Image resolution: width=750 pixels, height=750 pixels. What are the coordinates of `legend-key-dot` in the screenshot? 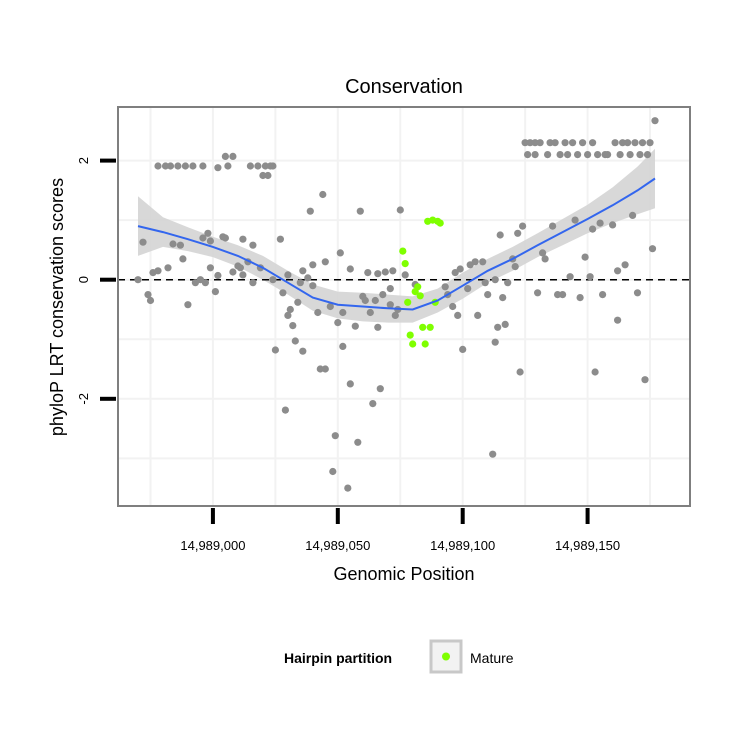 It's located at (446, 656).